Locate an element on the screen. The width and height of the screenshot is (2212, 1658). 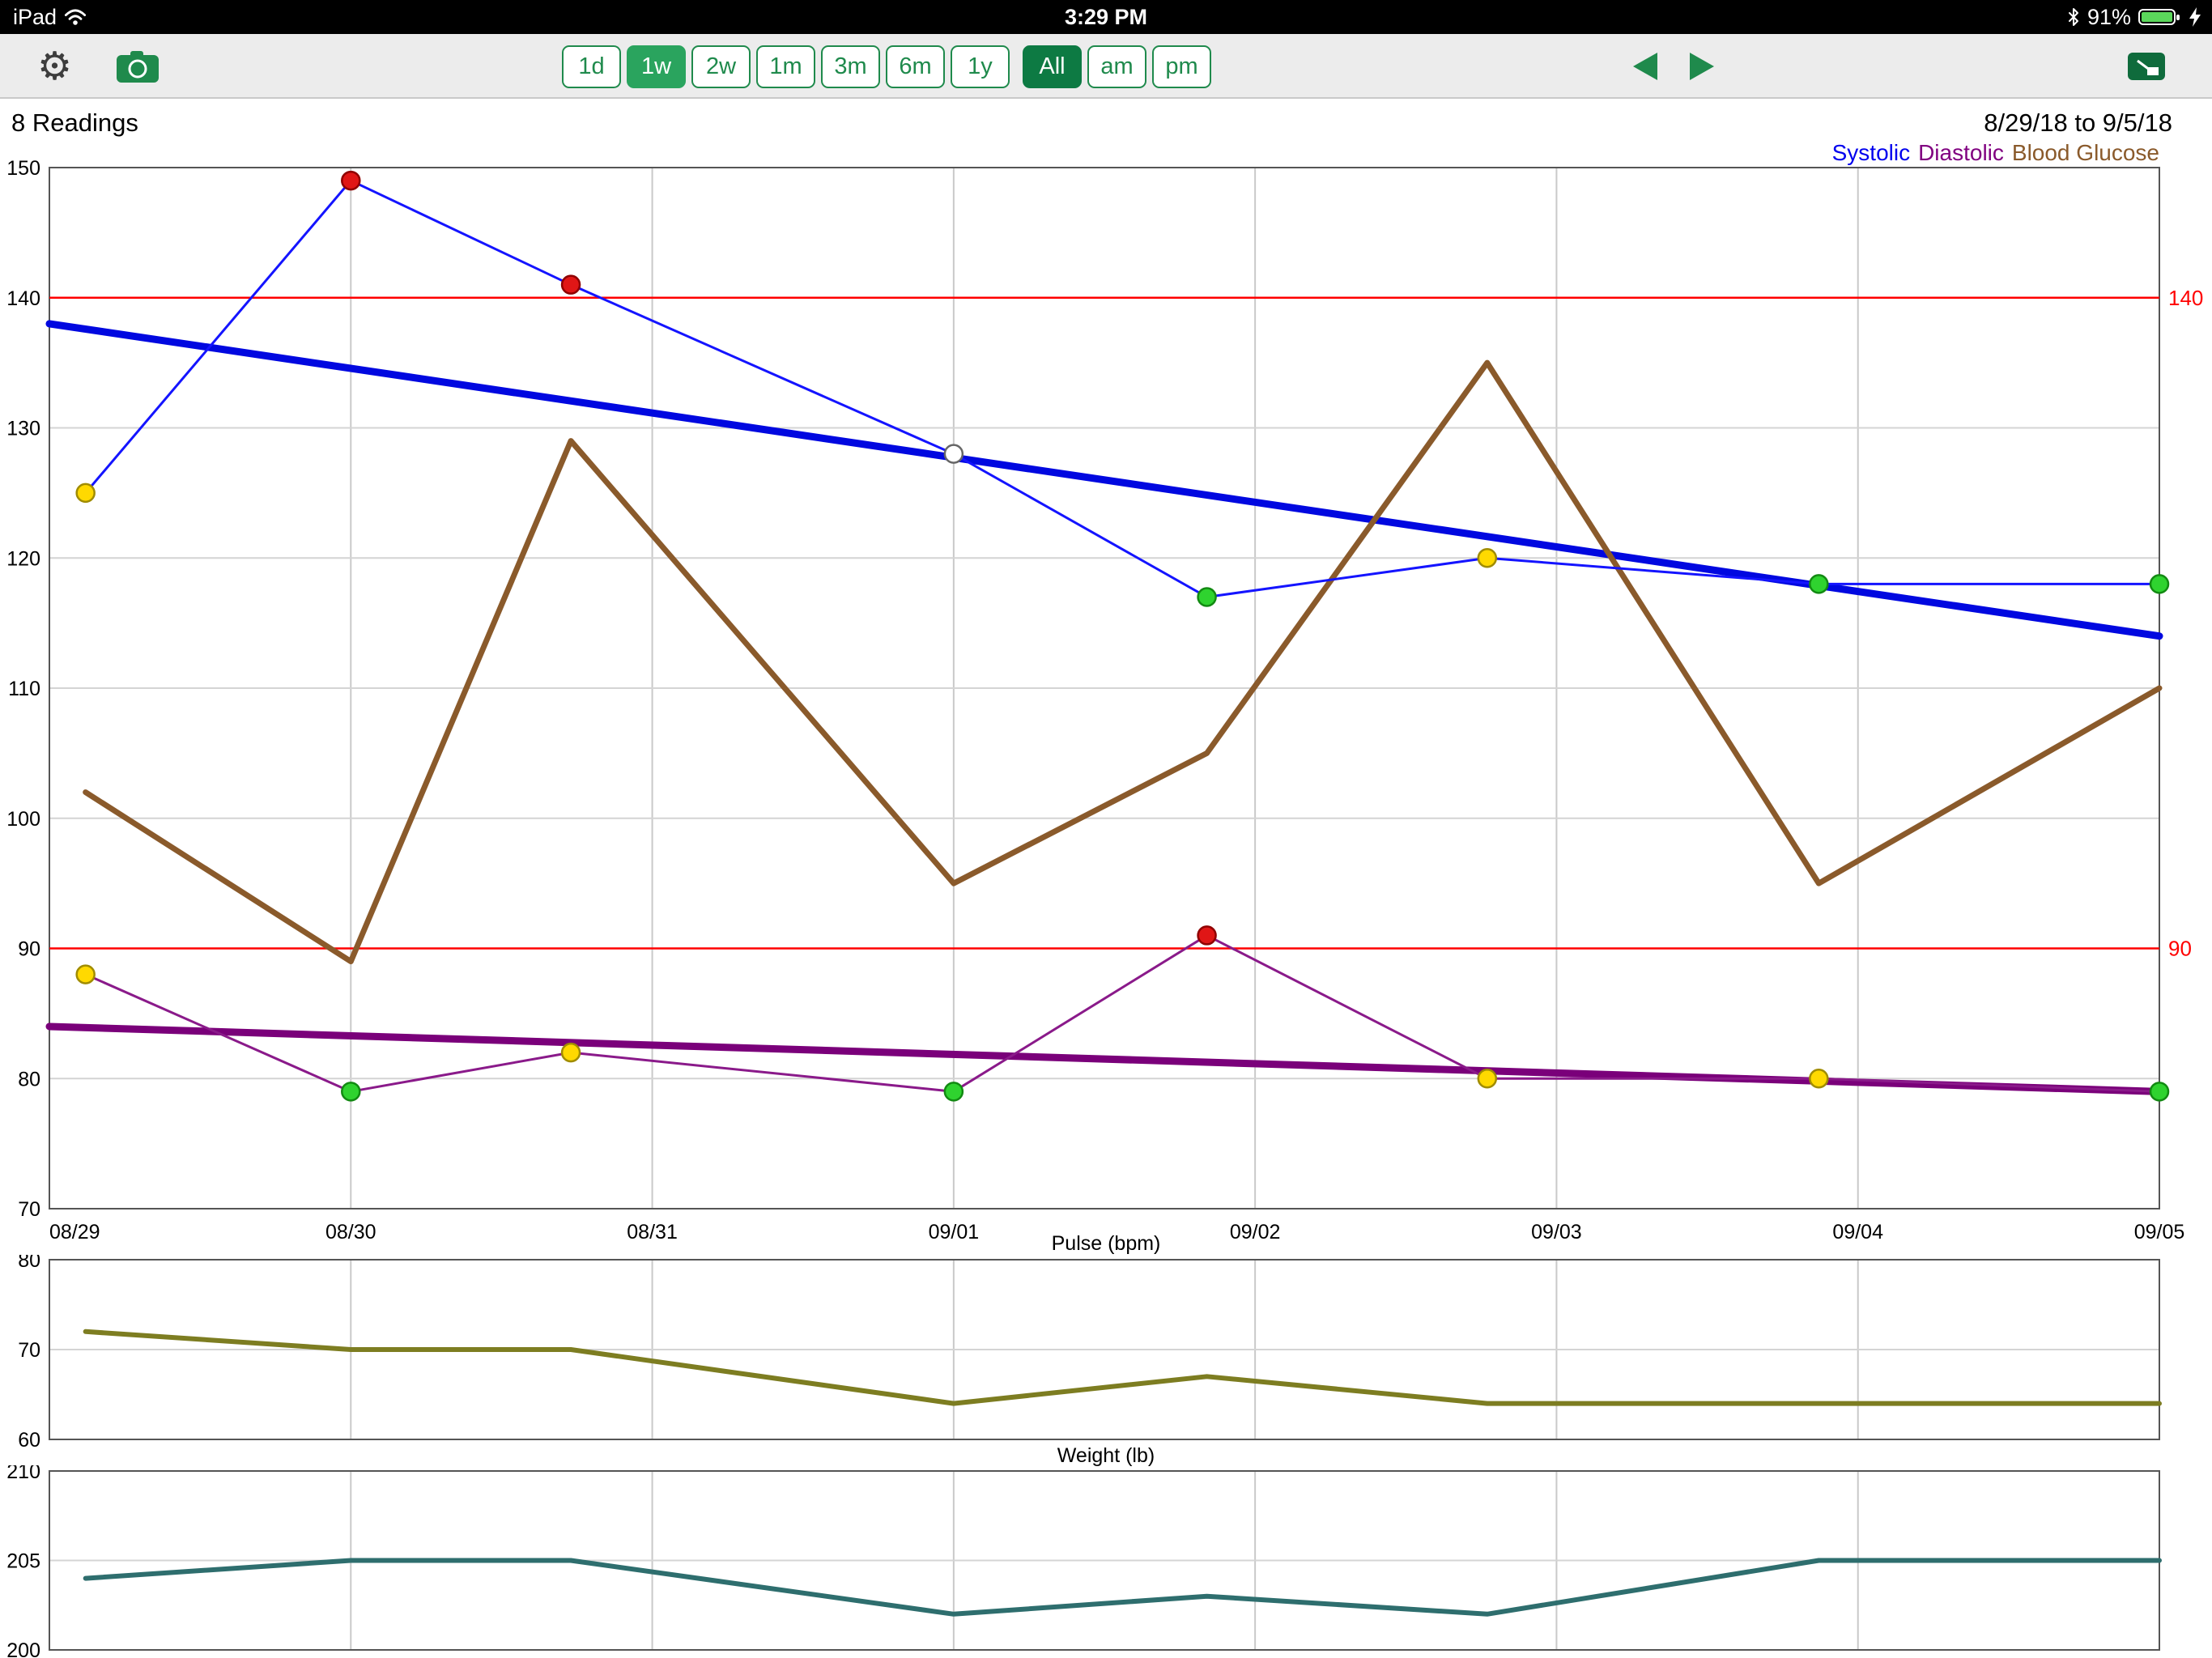
camera-icon is located at coordinates (138, 67).